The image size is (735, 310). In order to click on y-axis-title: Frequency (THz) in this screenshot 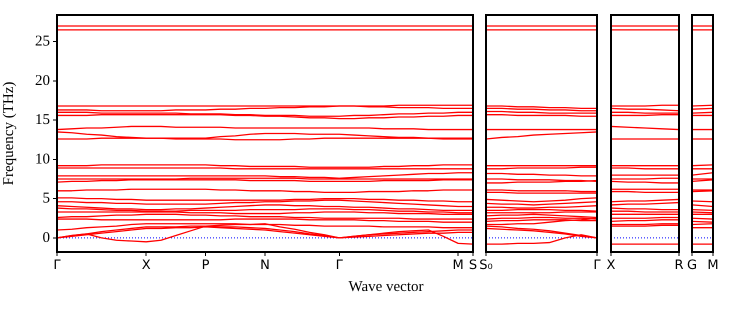, I will do `click(8, 134)`.